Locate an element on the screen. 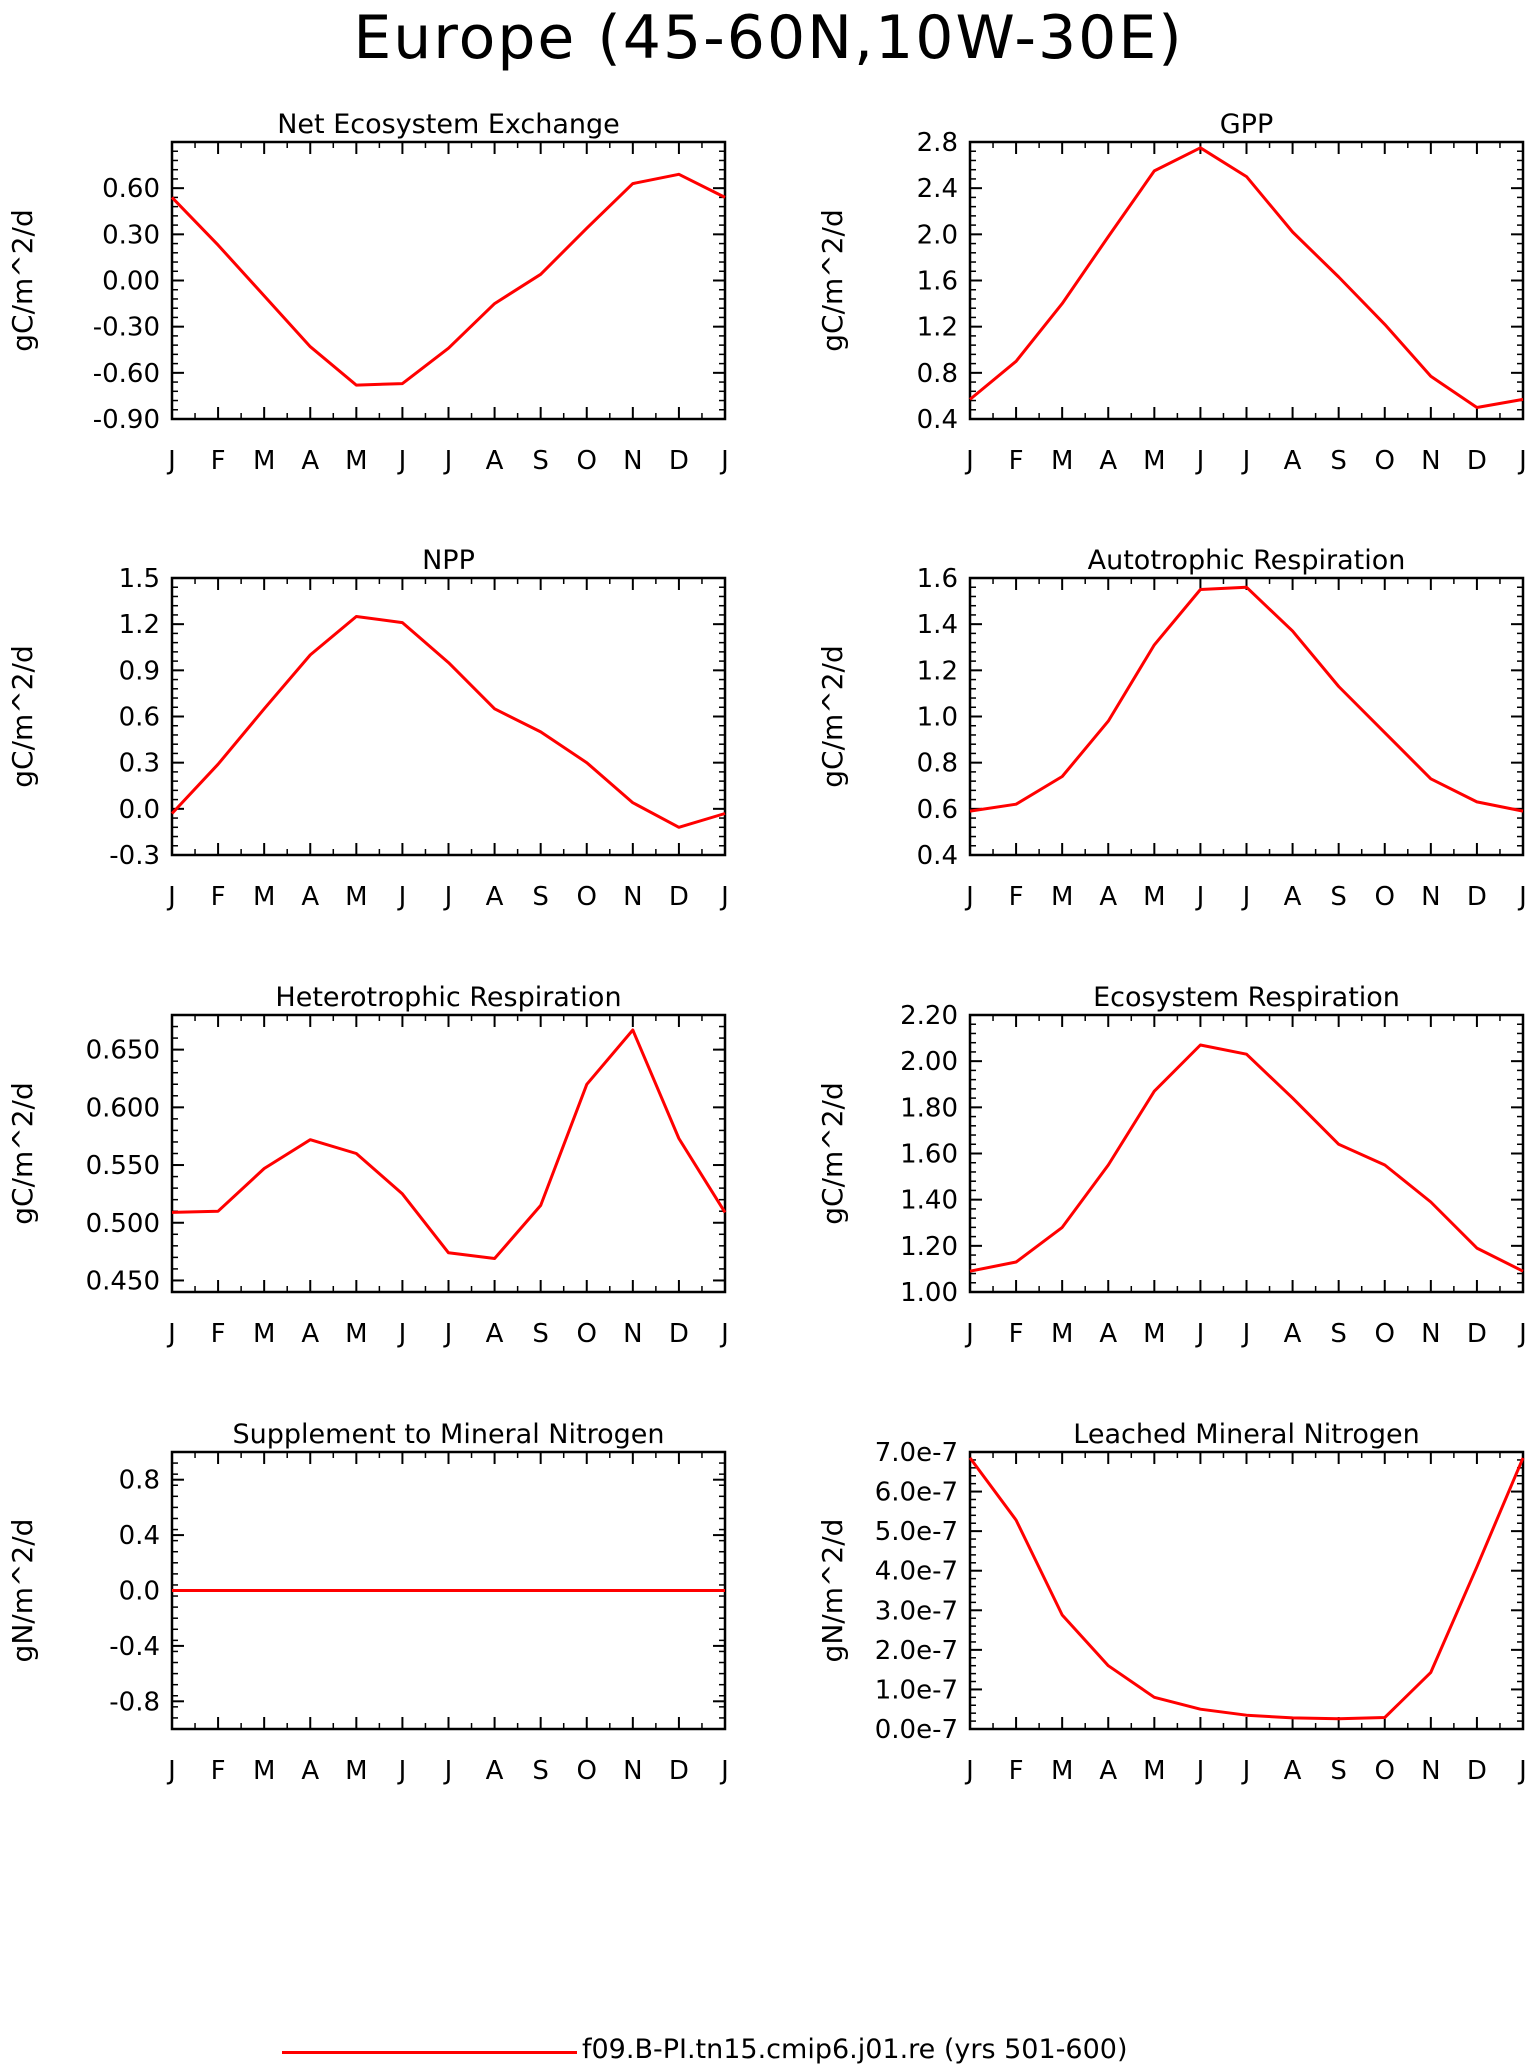  y-tick-label: 0.30 is located at coordinates (131, 235).